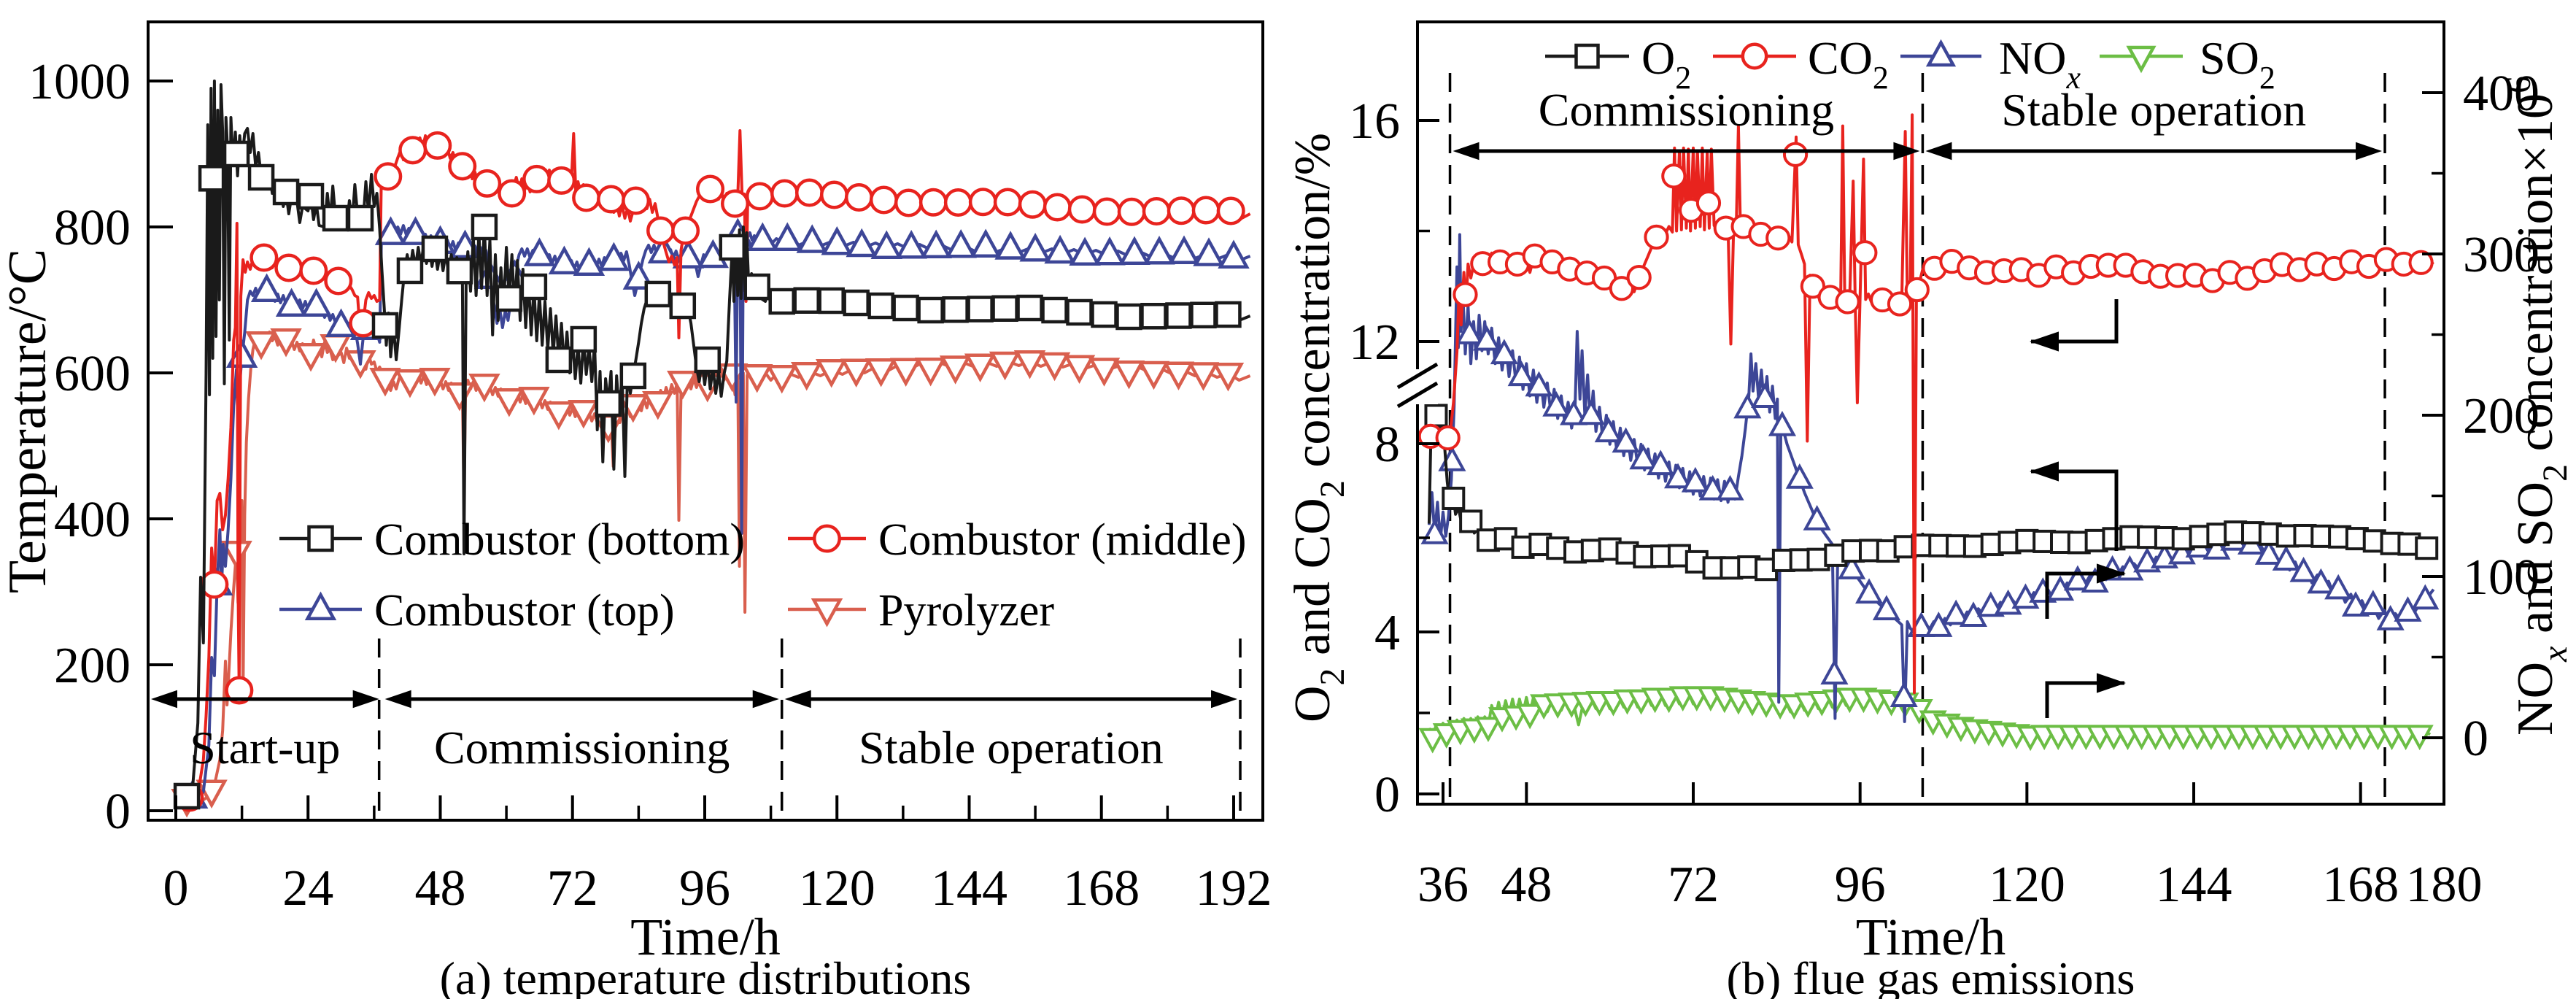 This screenshot has height=999, width=2576. I want to click on legend-item-combustor-top: Combustor (top), so click(477, 611).